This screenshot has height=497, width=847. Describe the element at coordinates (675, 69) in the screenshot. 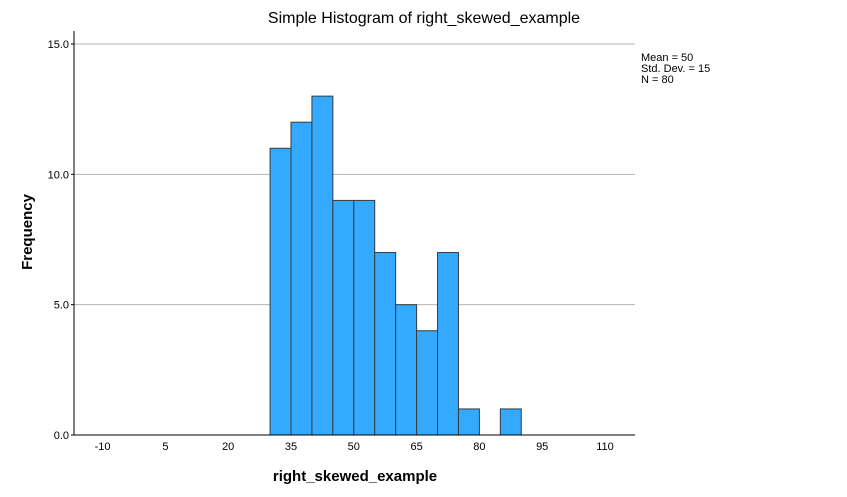

I see `stat-std-dev: Std. Dev. = 15` at that location.